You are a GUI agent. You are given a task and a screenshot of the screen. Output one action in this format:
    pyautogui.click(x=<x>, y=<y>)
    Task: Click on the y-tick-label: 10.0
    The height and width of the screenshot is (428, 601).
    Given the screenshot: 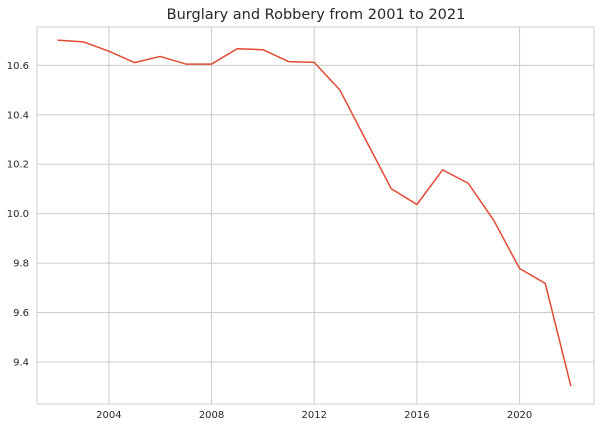 What is the action you would take?
    pyautogui.click(x=18, y=214)
    